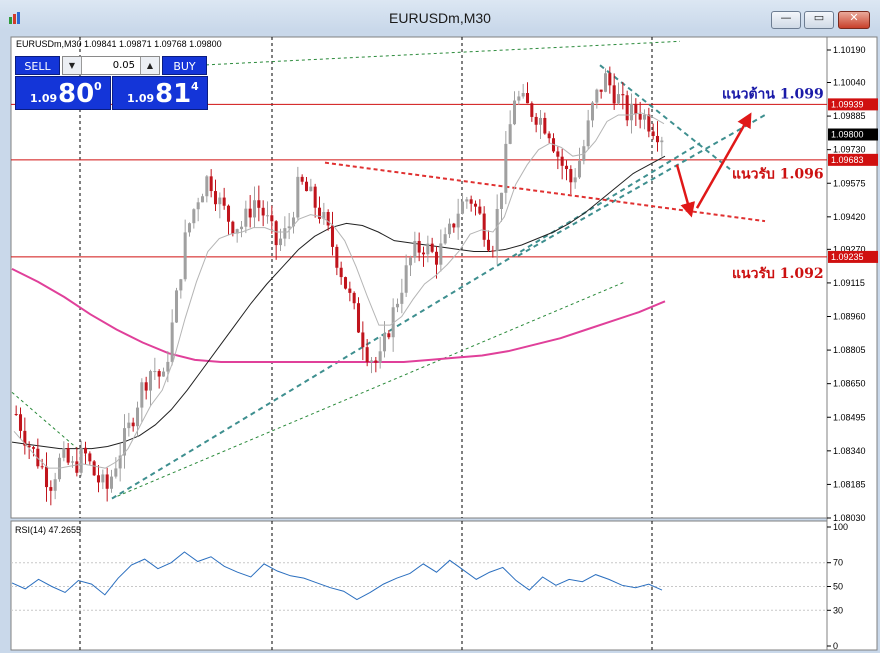 The height and width of the screenshot is (653, 880). What do you see at coordinates (44, 98) in the screenshot?
I see `sell-price-prefix: 1.09` at bounding box center [44, 98].